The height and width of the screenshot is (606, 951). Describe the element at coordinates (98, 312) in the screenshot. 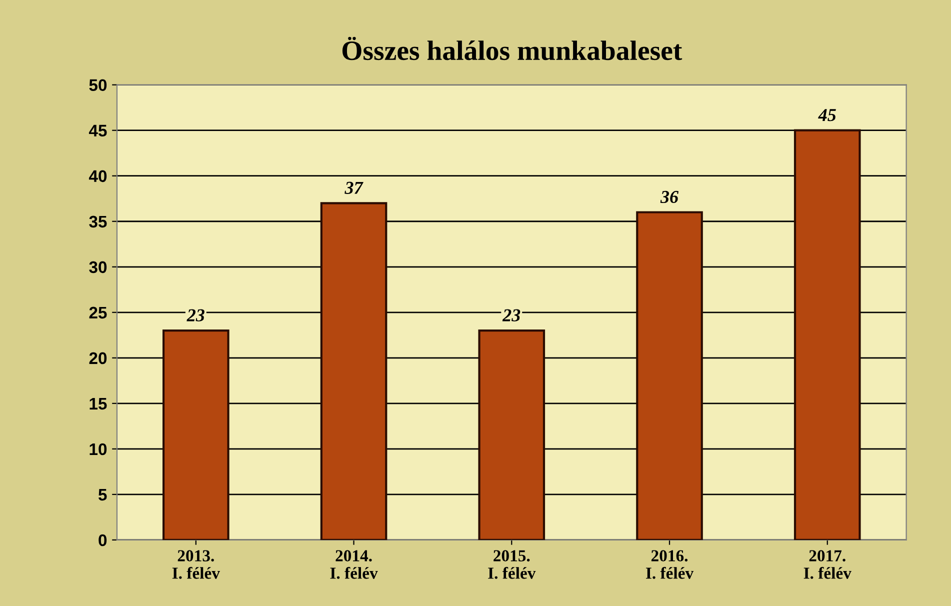

I see `y-tick-label: 25` at that location.